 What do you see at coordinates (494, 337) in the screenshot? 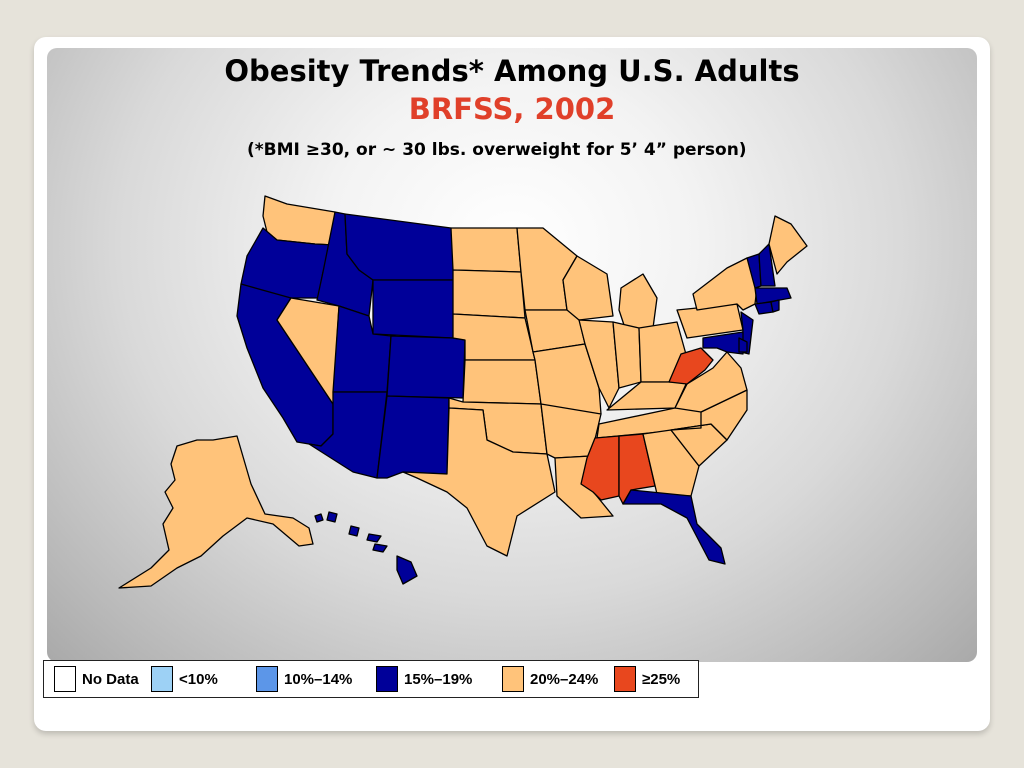
I see `state-NE` at bounding box center [494, 337].